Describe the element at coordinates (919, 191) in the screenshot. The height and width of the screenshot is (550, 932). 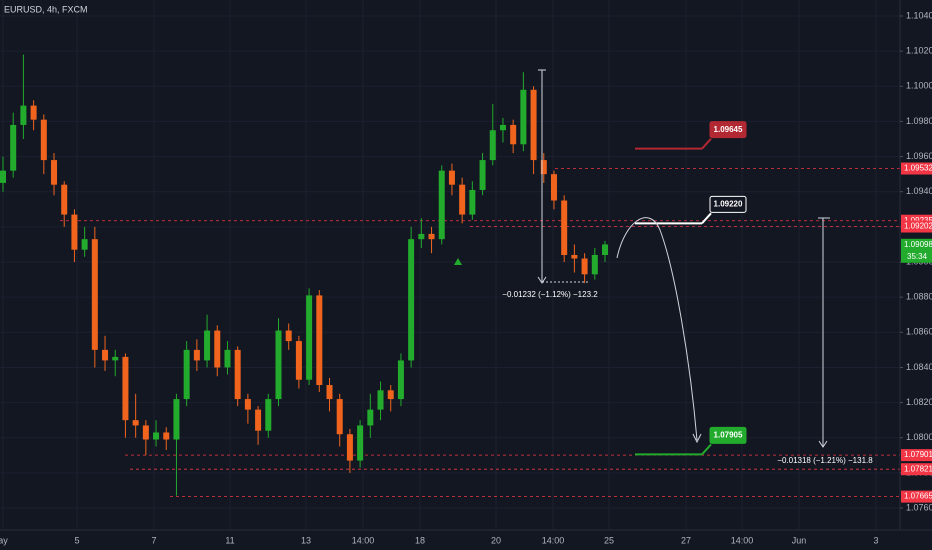
I see `y-tick-label: 1.09400` at that location.